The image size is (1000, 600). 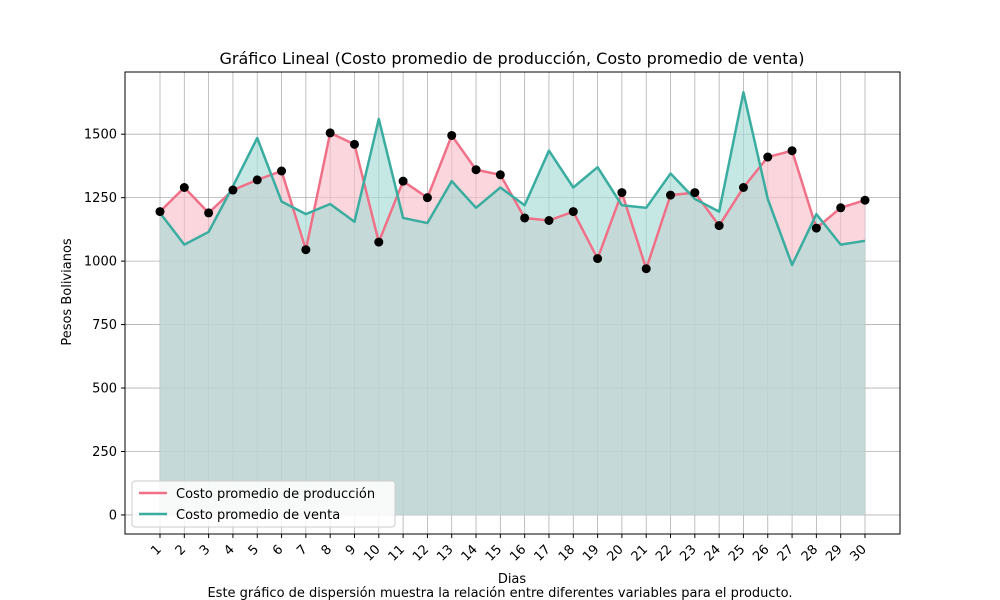 What do you see at coordinates (229, 550) in the screenshot?
I see `x-tick-label-4: 4` at bounding box center [229, 550].